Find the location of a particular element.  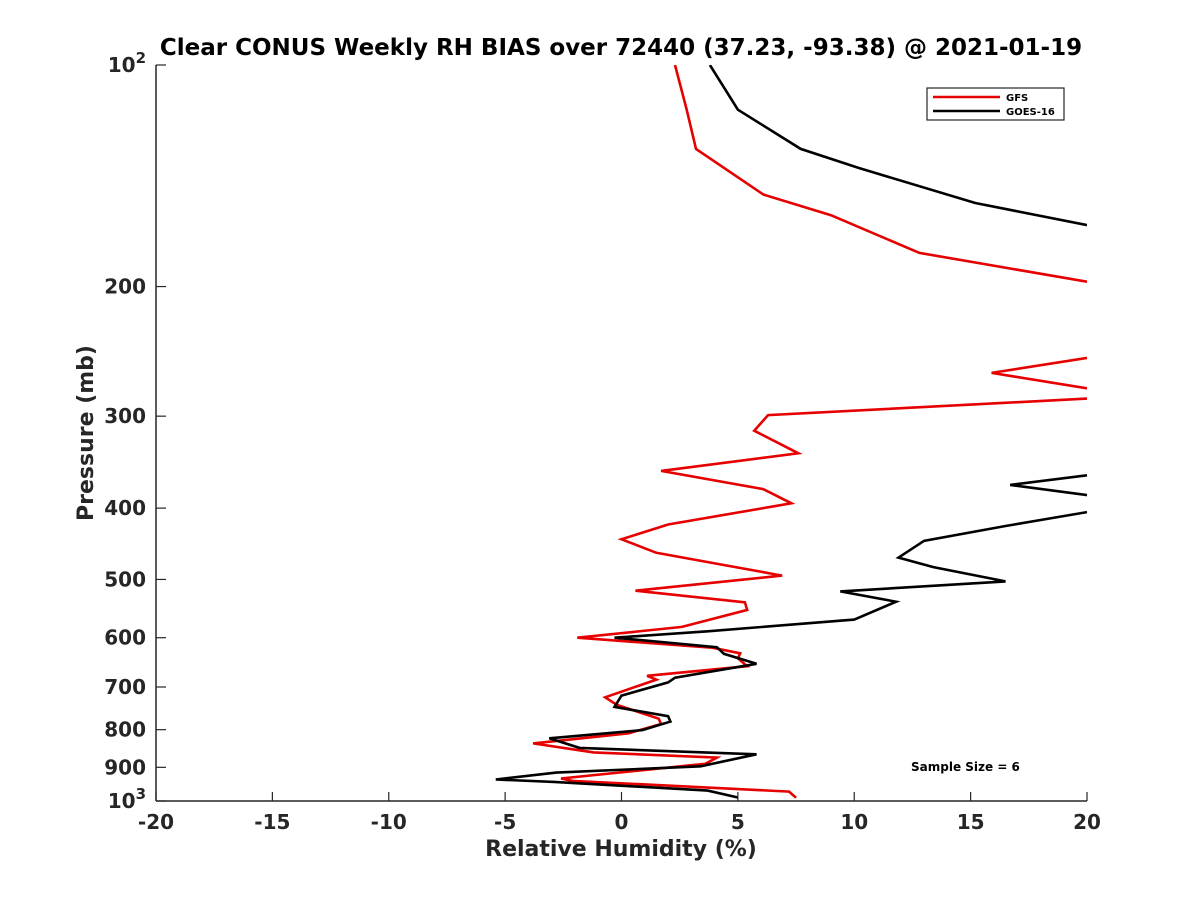

legend: GFS GOES-16 is located at coordinates (995, 104).